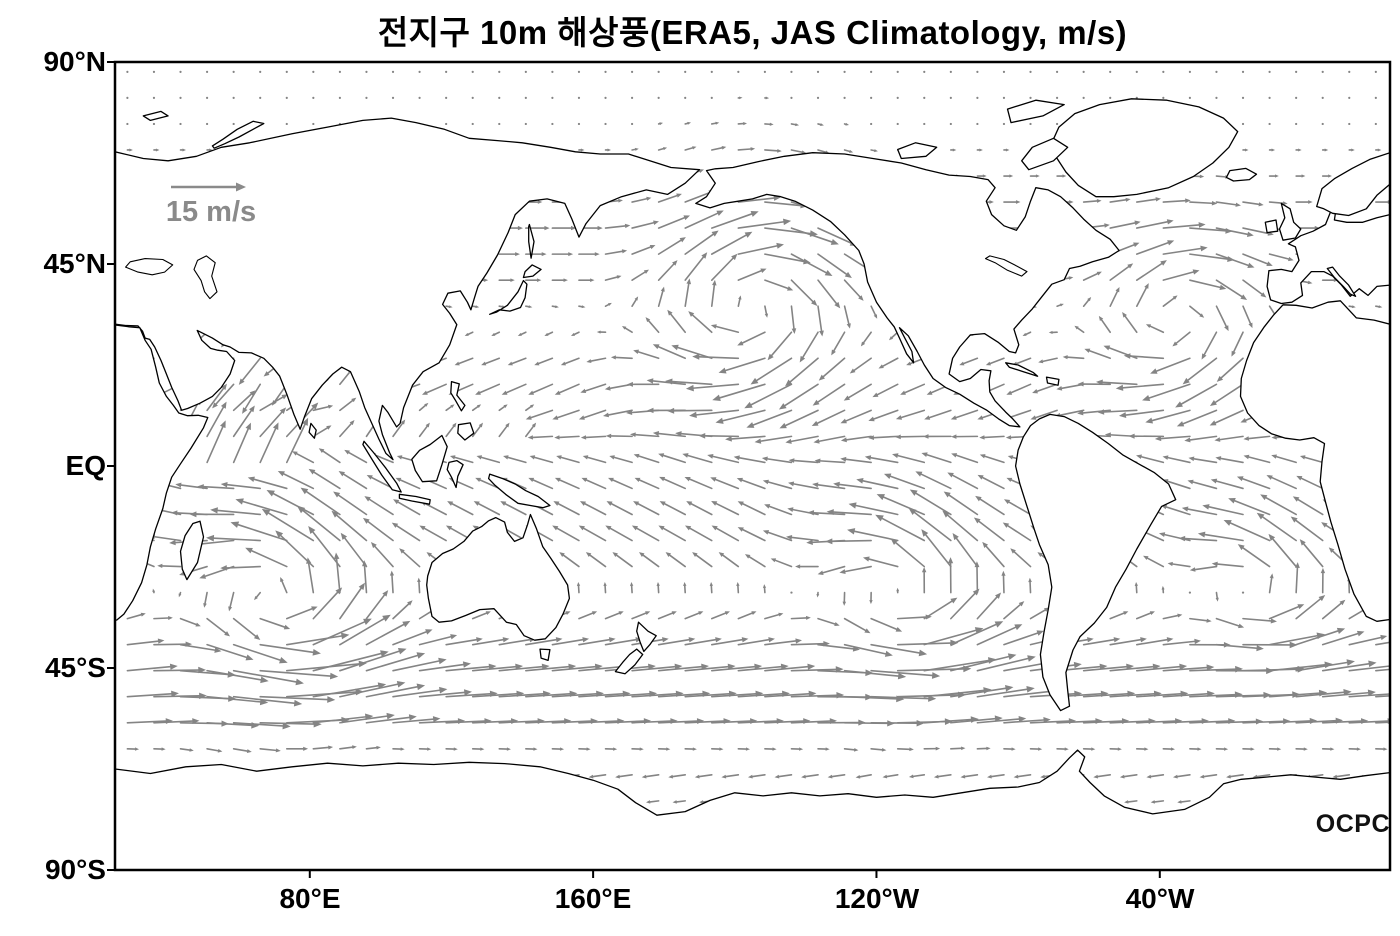 The width and height of the screenshot is (1400, 936). What do you see at coordinates (1241, 174) in the screenshot?
I see `landmass-iceland` at bounding box center [1241, 174].